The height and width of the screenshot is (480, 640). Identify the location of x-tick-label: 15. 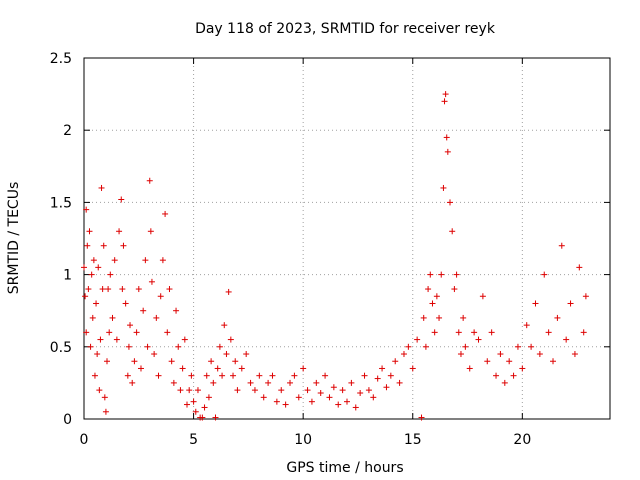
(413, 440).